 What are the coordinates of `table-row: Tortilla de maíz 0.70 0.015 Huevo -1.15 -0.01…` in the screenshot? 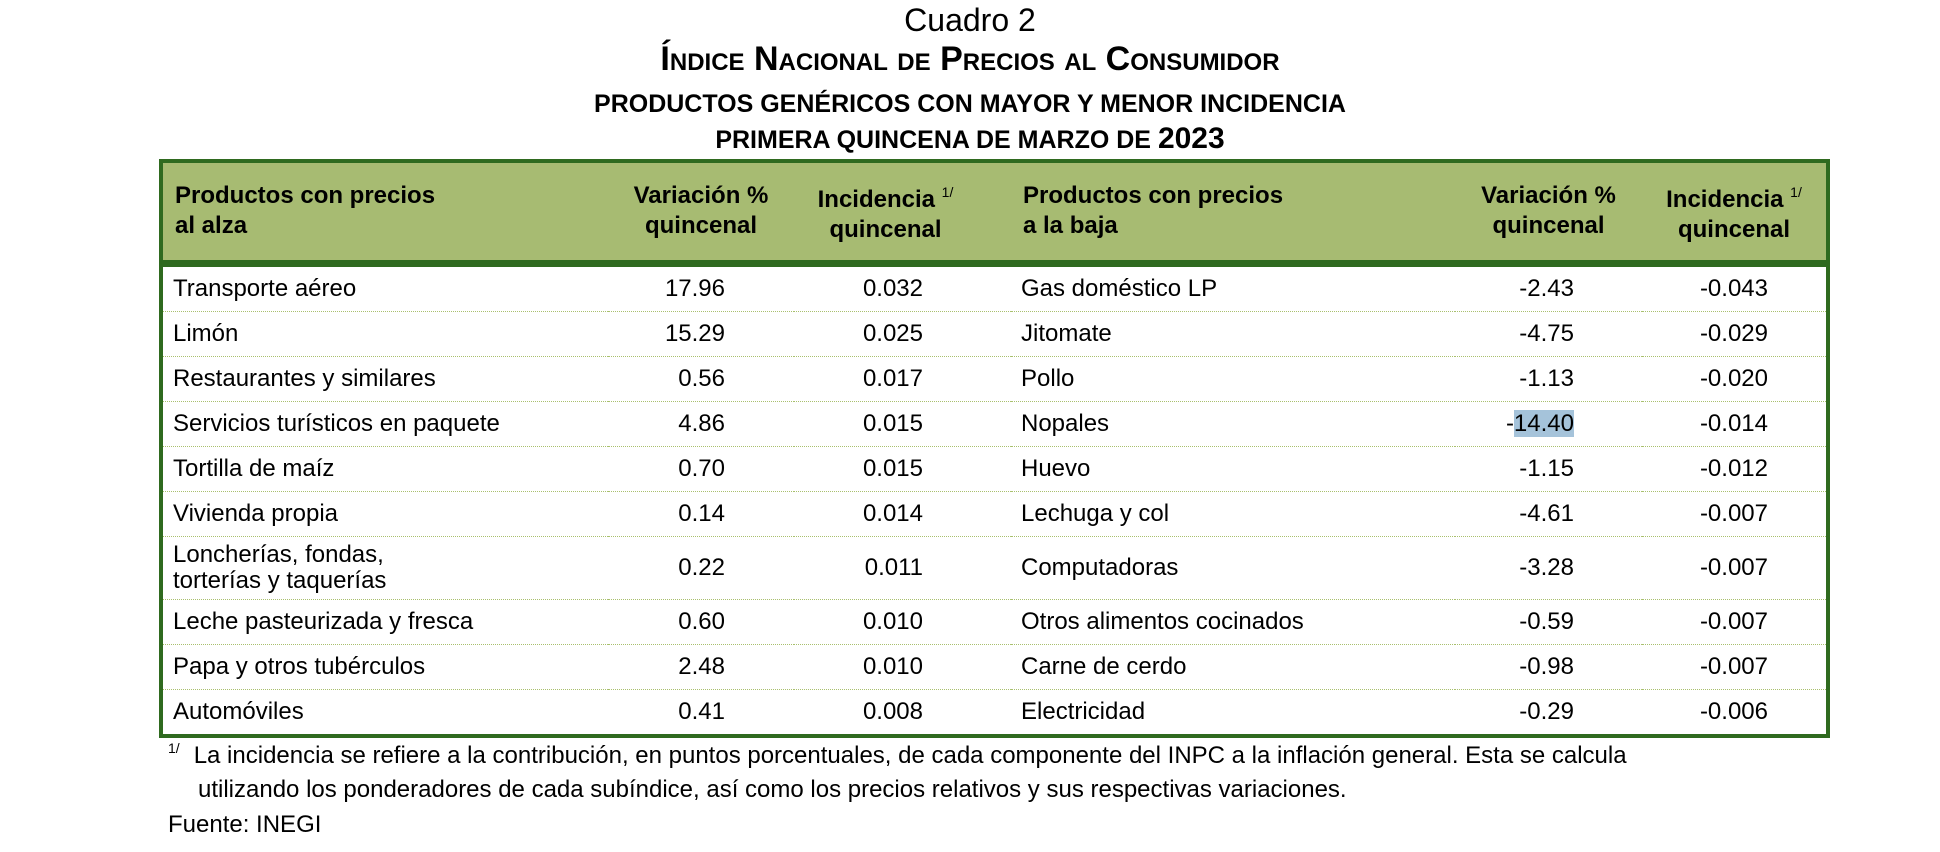 It's located at (994, 469).